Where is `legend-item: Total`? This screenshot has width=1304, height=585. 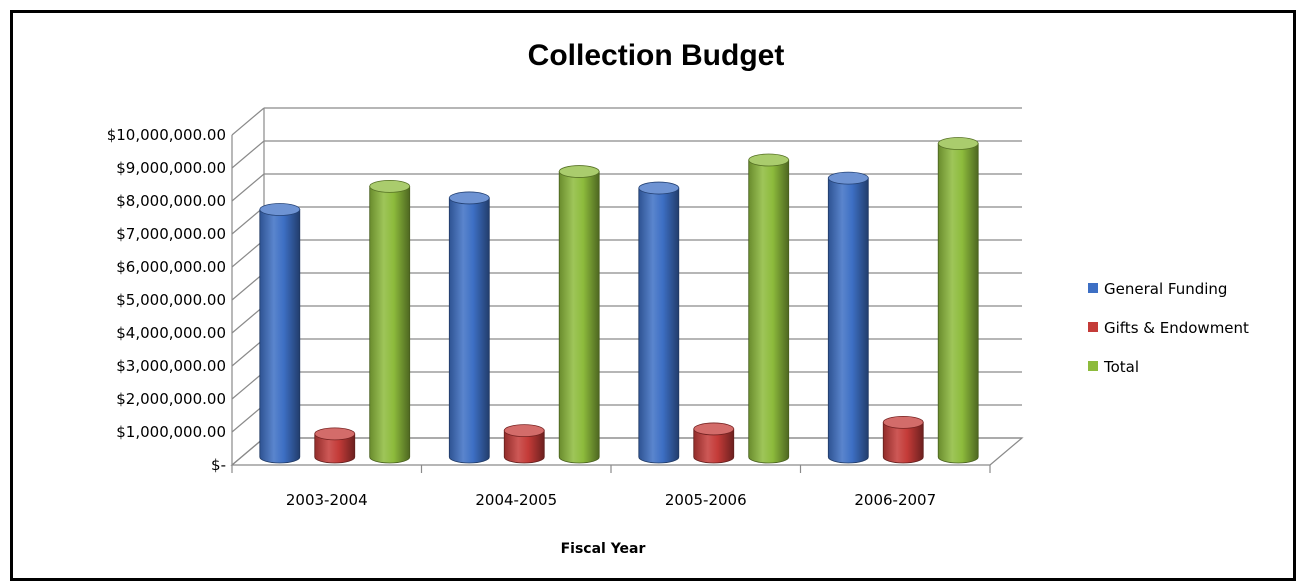 legend-item: Total is located at coordinates (1113, 367).